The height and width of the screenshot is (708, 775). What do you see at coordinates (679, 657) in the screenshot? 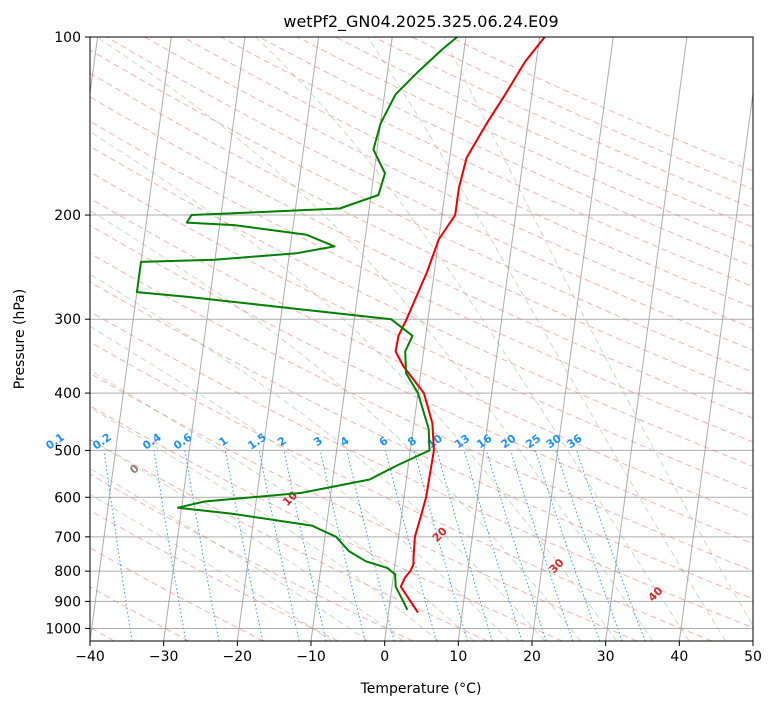
I see `x-tick-label: 40` at bounding box center [679, 657].